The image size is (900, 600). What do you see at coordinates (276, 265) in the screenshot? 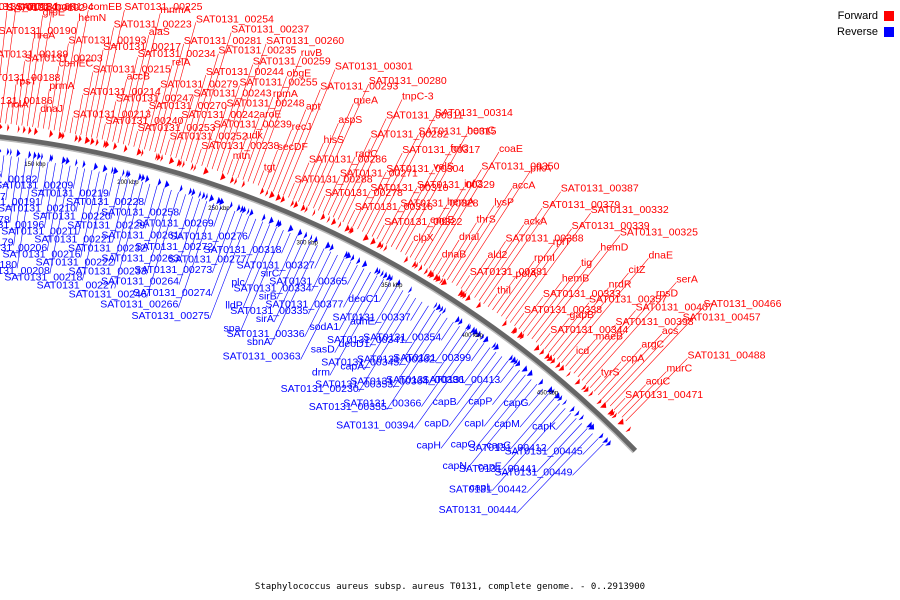
I see `reverse-gene-label: SAT0131_00327` at bounding box center [276, 265].